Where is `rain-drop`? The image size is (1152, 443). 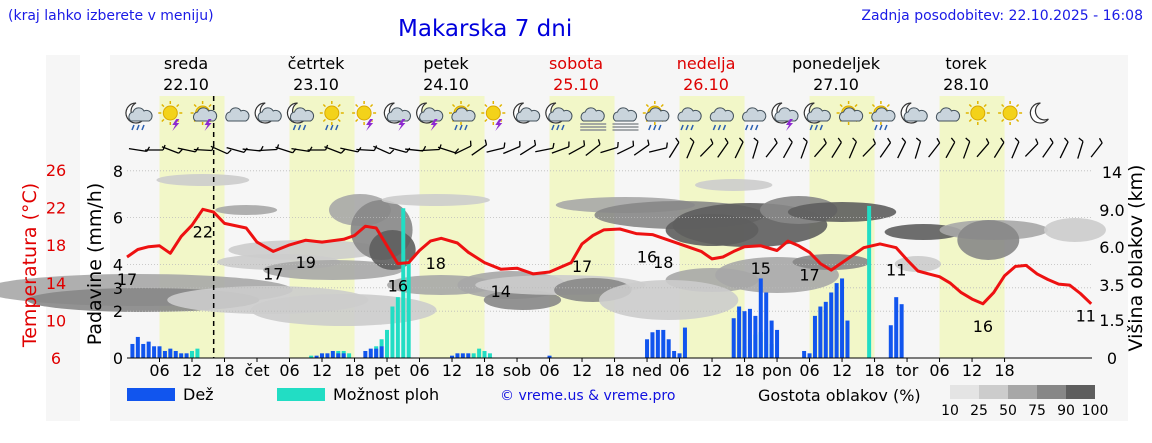
rain-drop is located at coordinates (466, 127).